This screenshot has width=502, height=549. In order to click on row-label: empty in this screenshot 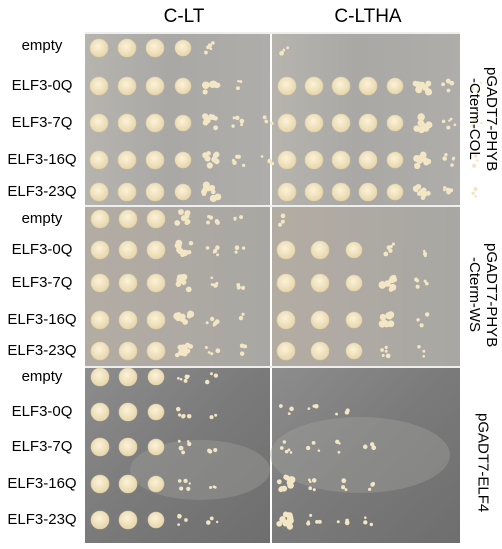, I will do `click(42, 376)`.